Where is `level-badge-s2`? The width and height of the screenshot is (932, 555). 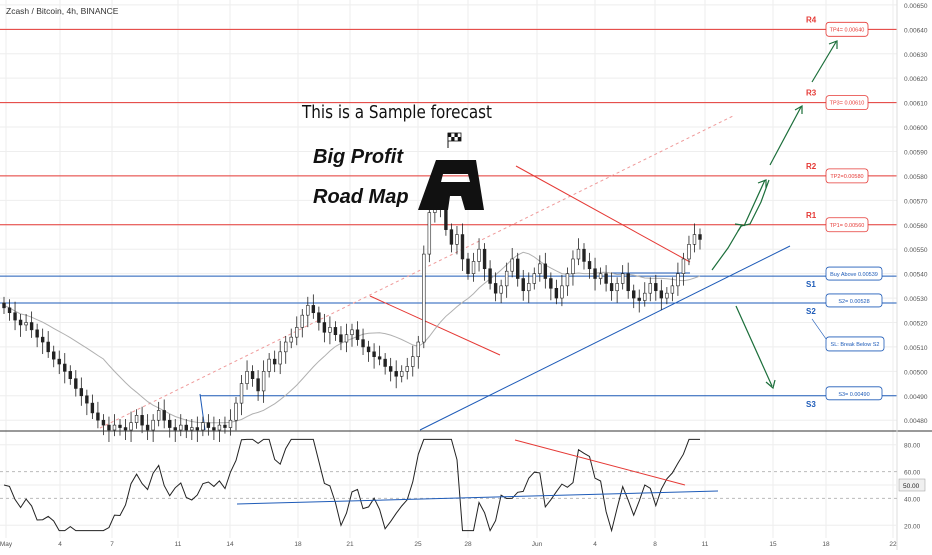 level-badge-s2 is located at coordinates (854, 300).